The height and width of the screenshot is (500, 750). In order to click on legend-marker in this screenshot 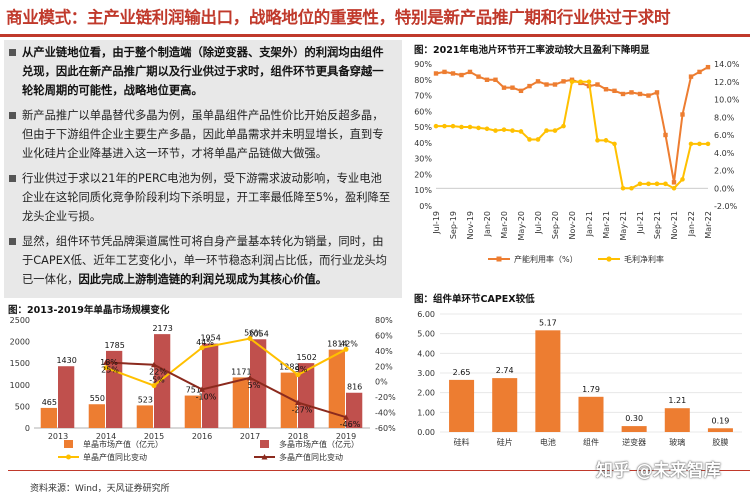, I will do `click(68, 457)`.